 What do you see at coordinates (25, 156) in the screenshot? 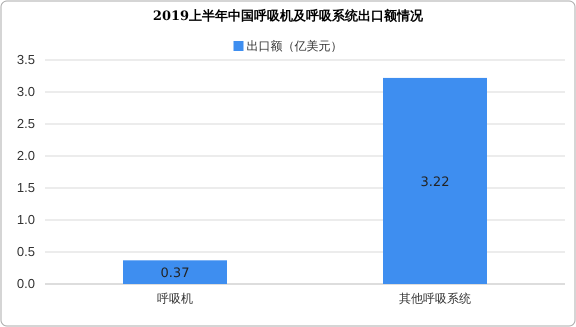
I see `y-tick-label: 2.0` at bounding box center [25, 156].